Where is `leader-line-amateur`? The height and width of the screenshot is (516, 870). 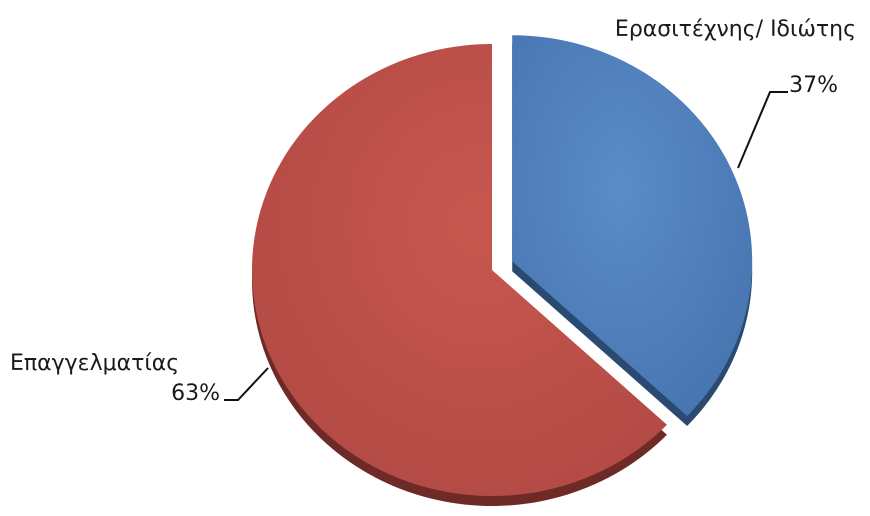
leader-line-amateur is located at coordinates (762, 130).